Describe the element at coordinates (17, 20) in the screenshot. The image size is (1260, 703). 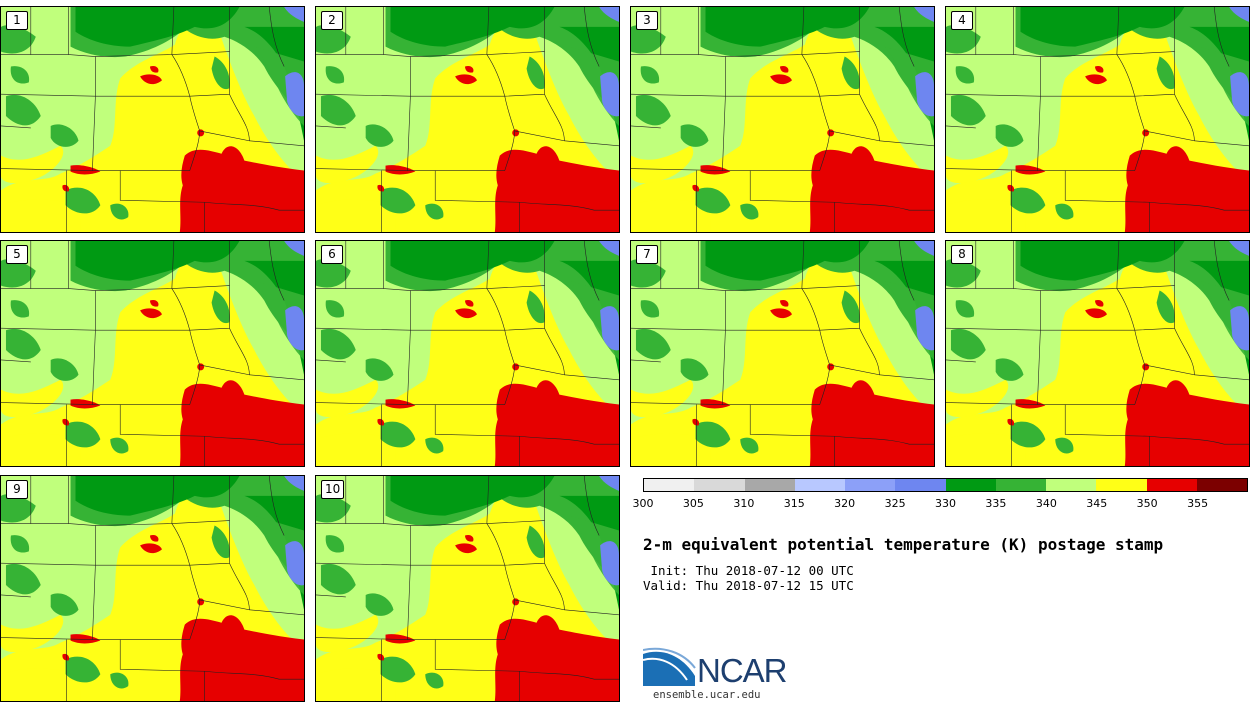
I see `member-label: 1` at that location.